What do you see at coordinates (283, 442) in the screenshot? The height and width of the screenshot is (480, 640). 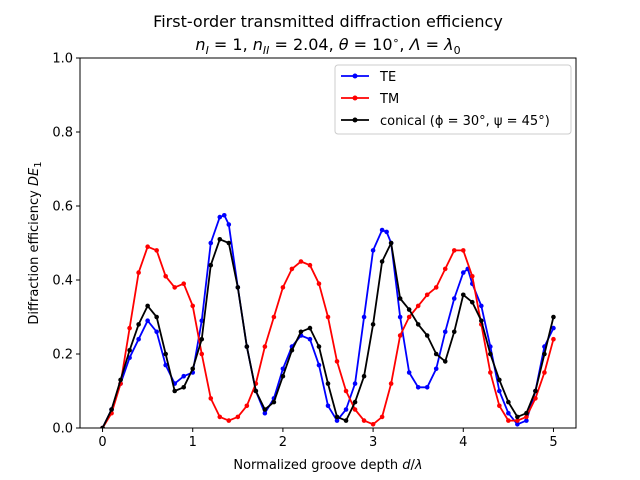 I see `x-tick-label: 2` at bounding box center [283, 442].